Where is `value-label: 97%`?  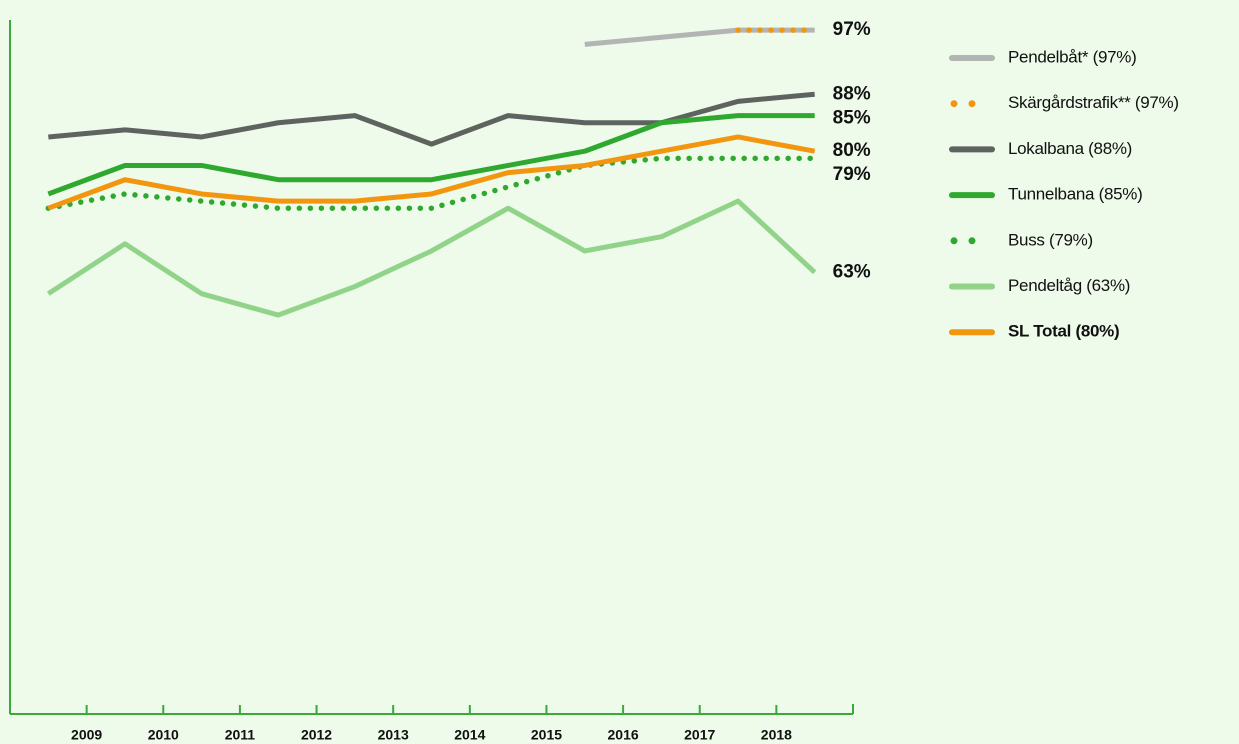 value-label: 97% is located at coordinates (852, 29).